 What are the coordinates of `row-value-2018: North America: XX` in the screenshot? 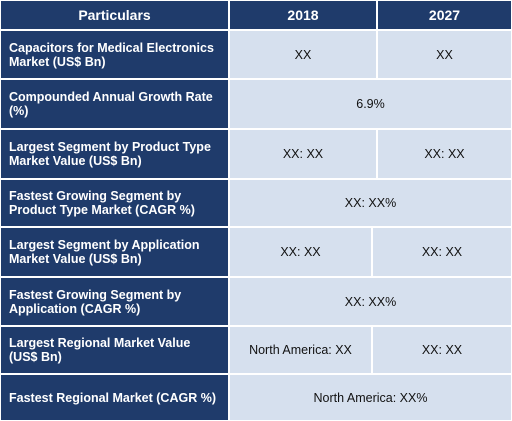 It's located at (300, 350).